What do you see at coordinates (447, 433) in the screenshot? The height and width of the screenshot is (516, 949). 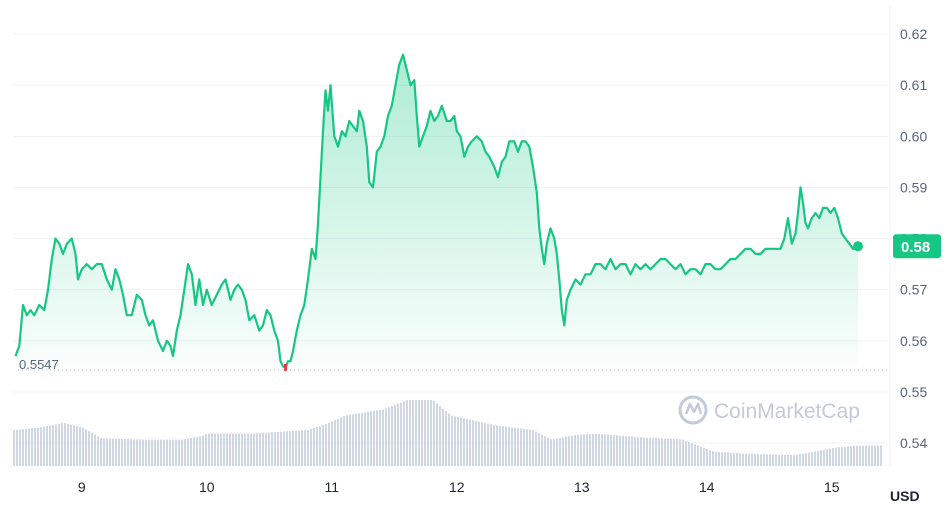 I see `volume-bars` at bounding box center [447, 433].